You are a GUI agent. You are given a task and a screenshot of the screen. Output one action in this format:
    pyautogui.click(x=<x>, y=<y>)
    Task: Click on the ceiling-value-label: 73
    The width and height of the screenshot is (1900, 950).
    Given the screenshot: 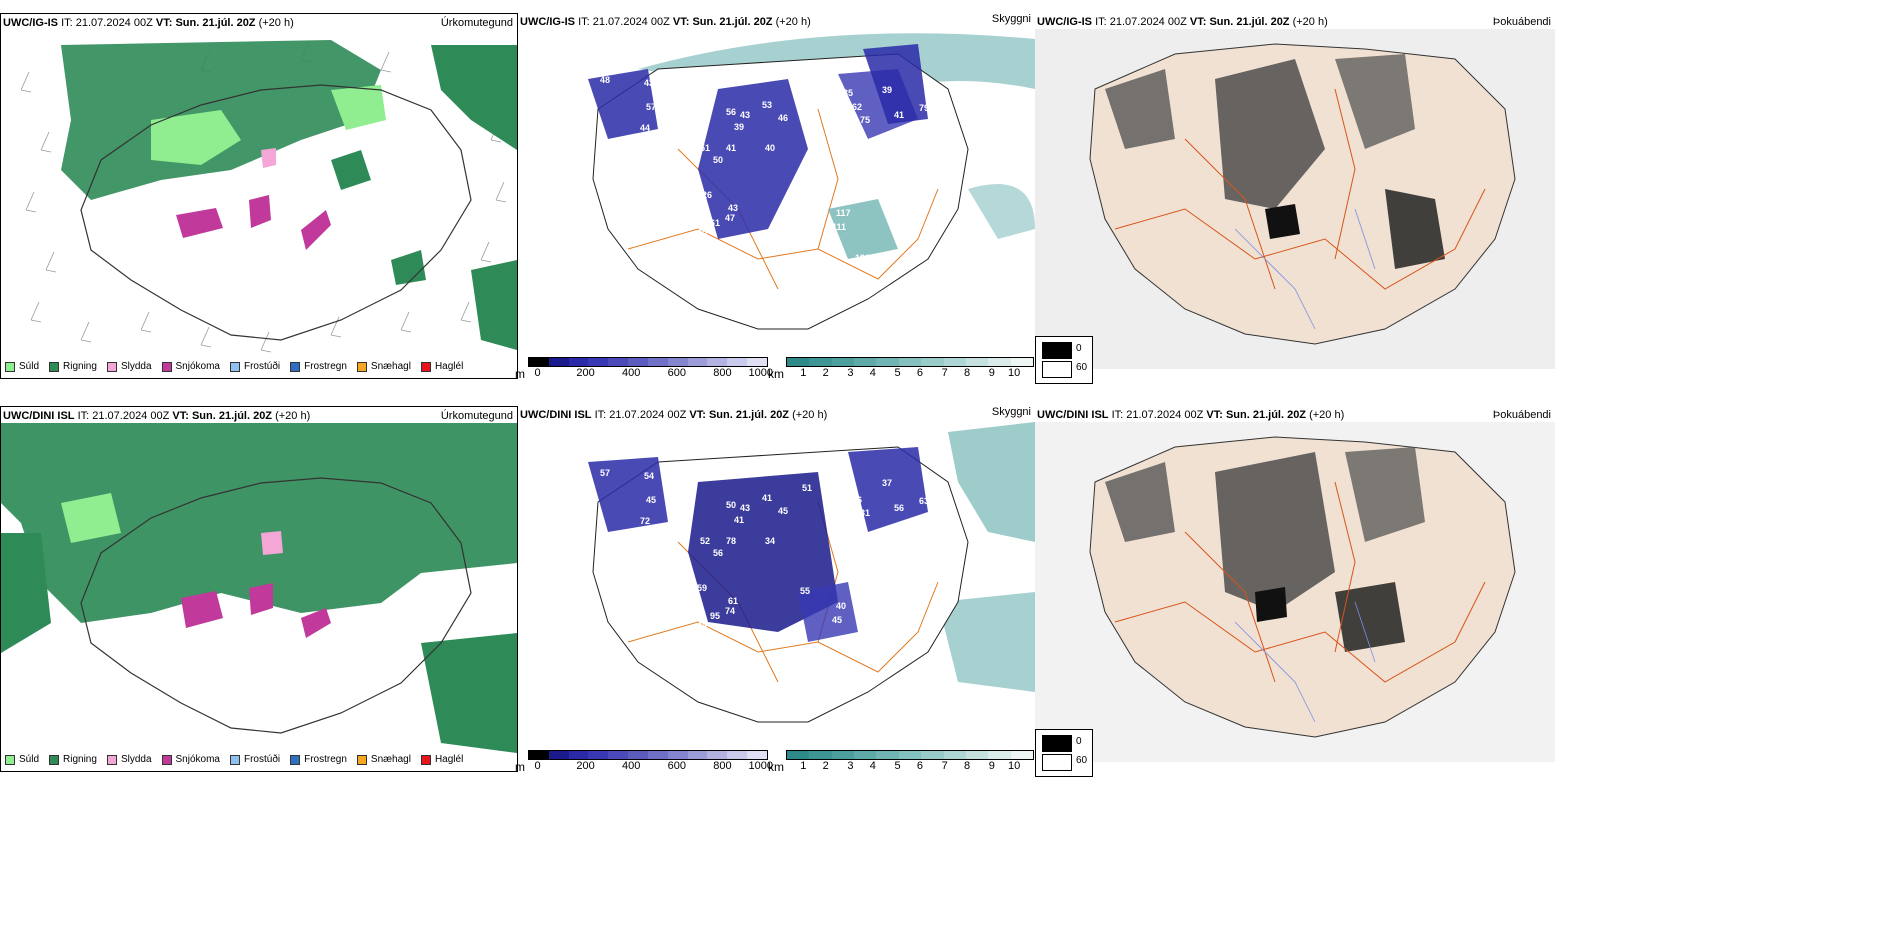 What is the action you would take?
    pyautogui.click(x=635, y=453)
    